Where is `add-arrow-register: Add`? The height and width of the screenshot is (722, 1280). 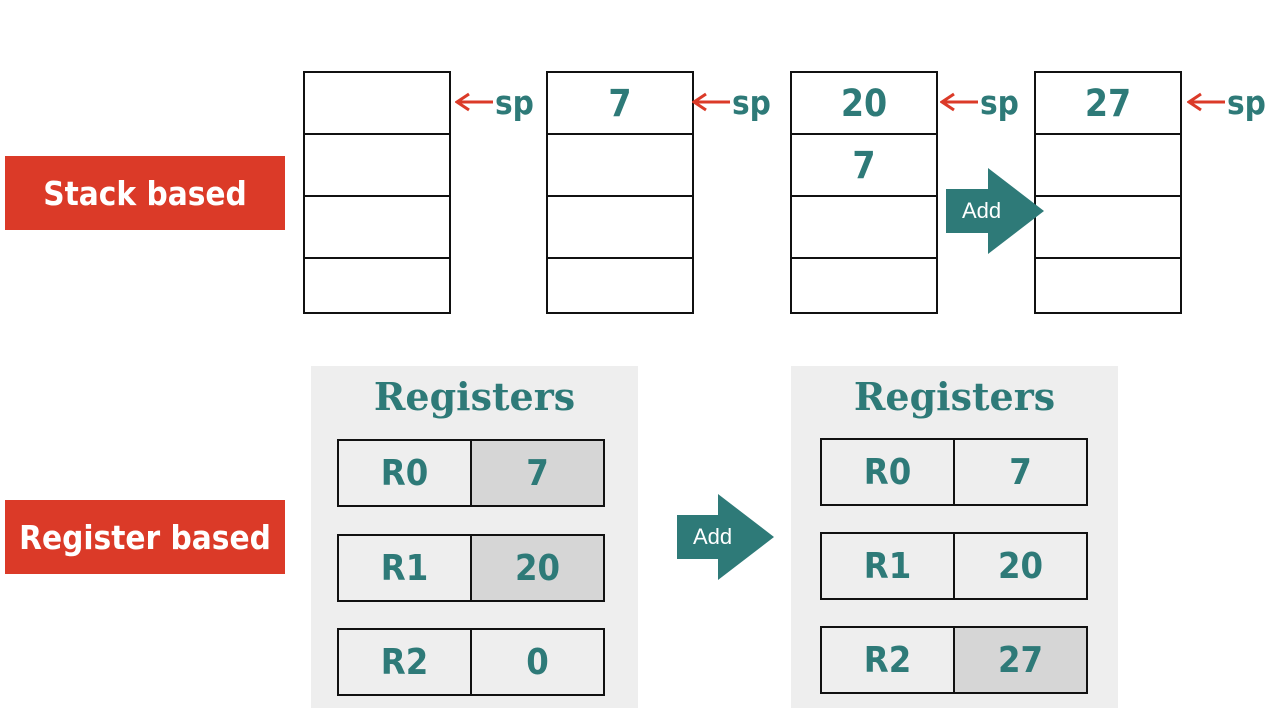 add-arrow-register: Add is located at coordinates (725, 537).